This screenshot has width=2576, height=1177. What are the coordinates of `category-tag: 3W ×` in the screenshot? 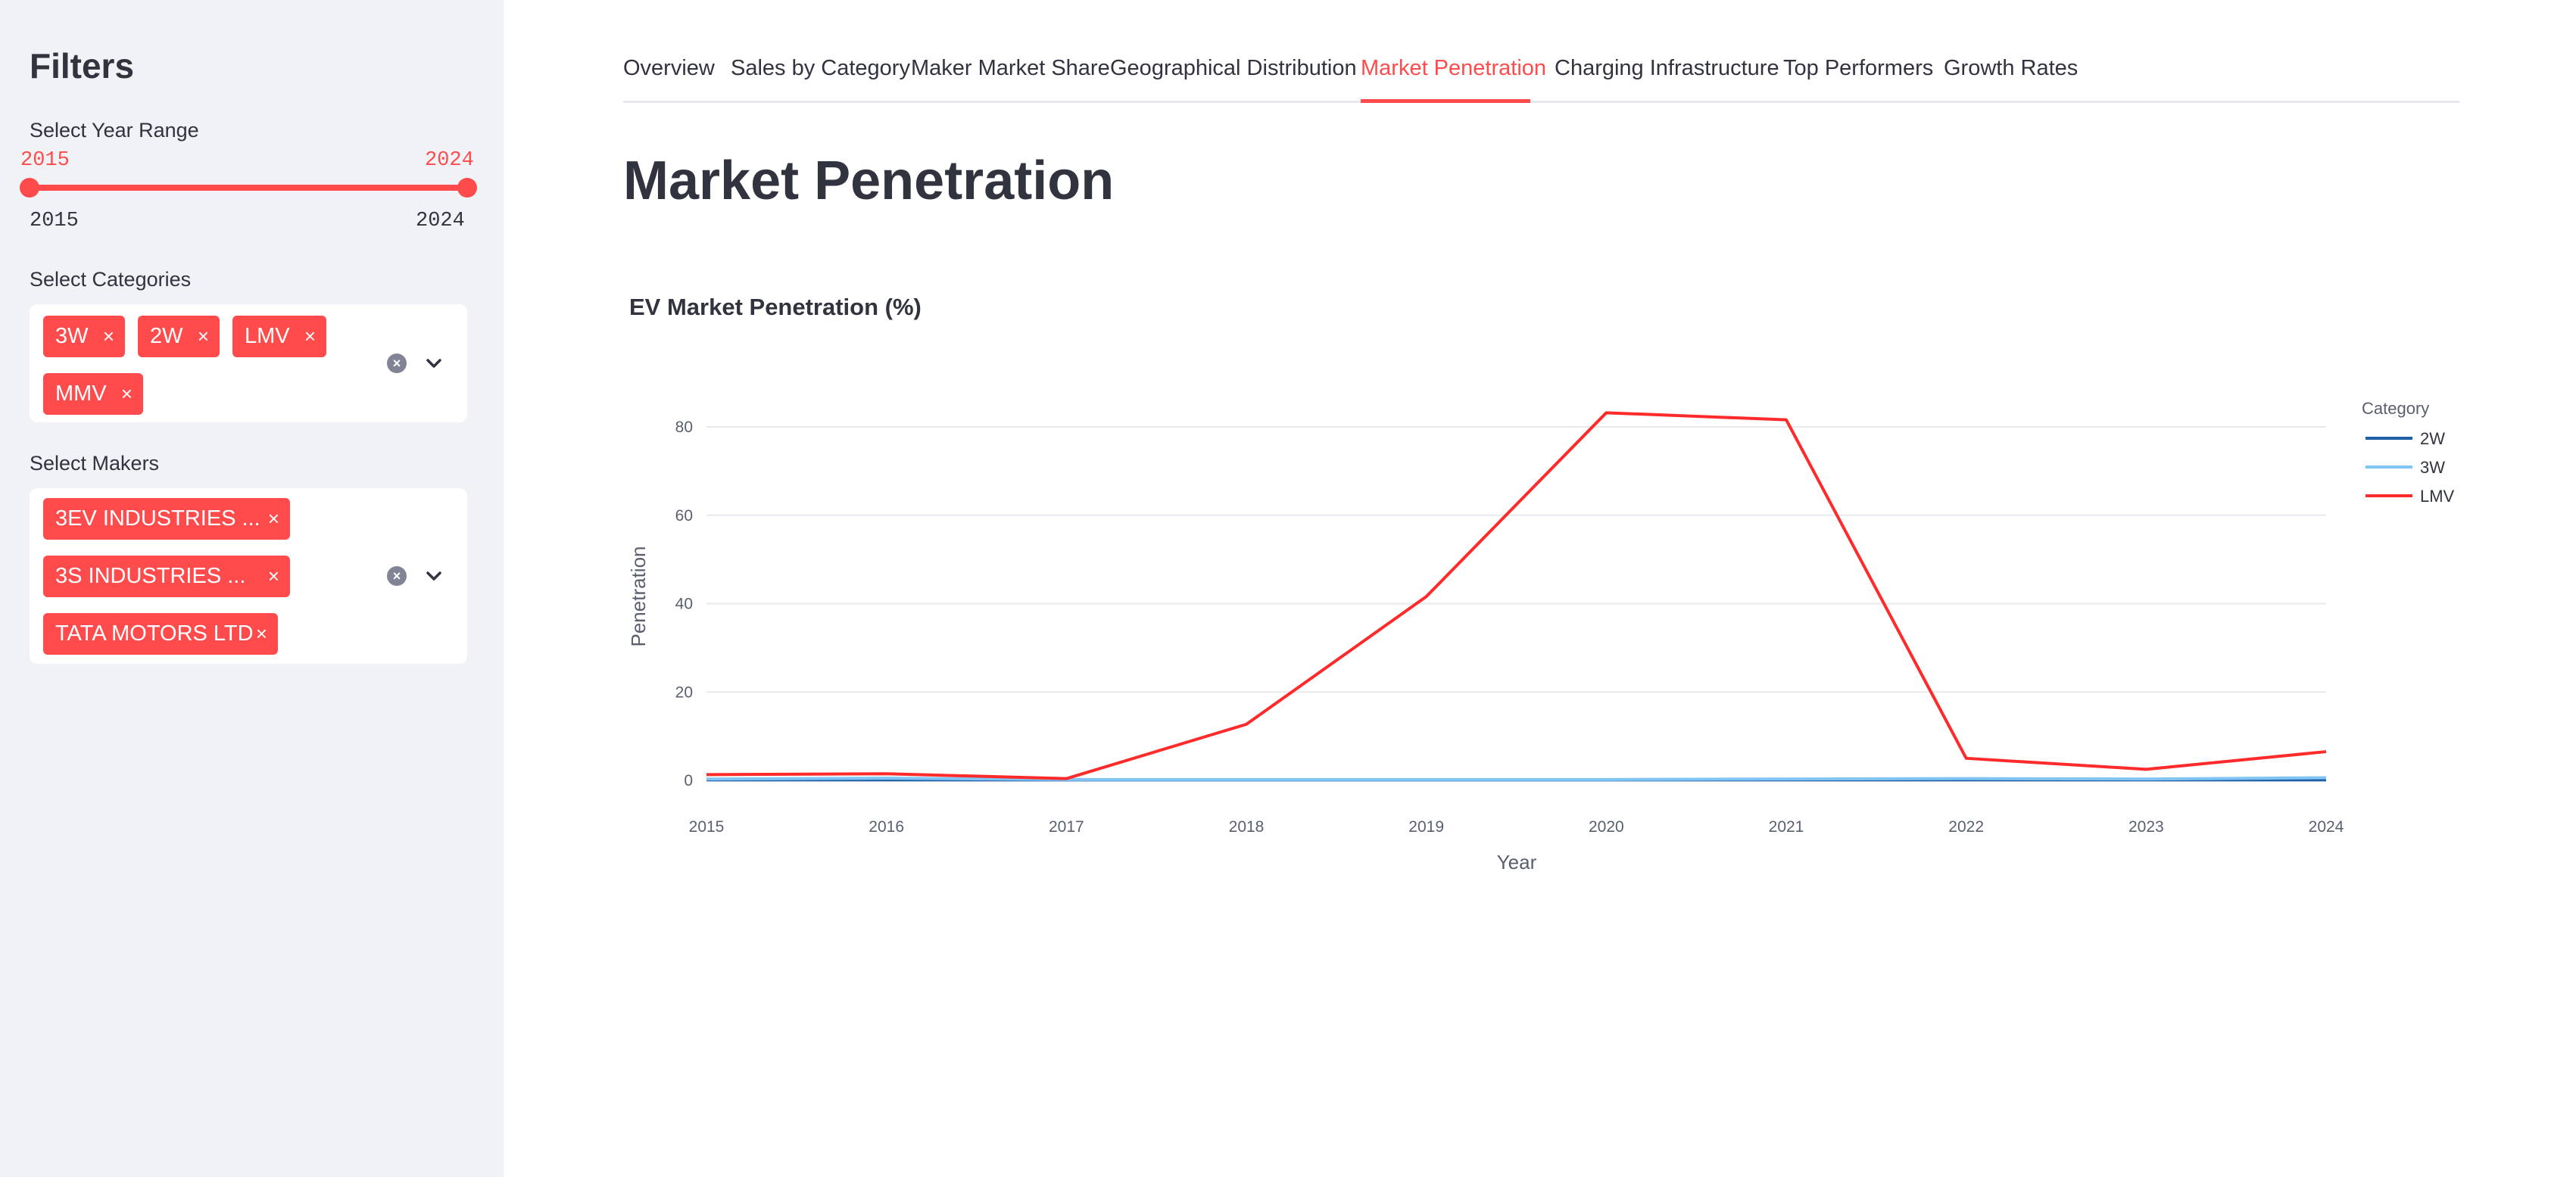 It's located at (84, 336).